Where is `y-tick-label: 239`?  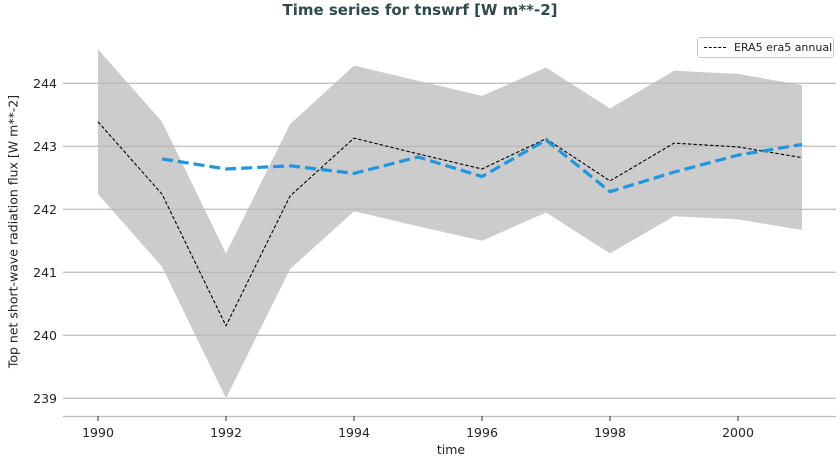
y-tick-label: 239 is located at coordinates (45, 398).